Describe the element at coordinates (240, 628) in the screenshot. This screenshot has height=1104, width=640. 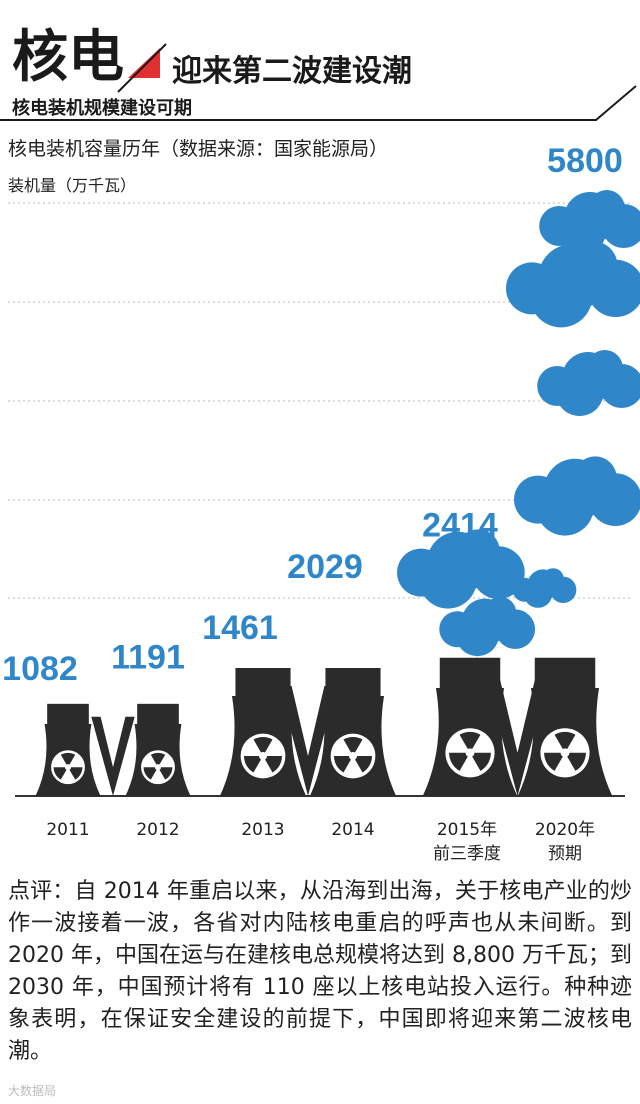
I see `value-label: 1461` at that location.